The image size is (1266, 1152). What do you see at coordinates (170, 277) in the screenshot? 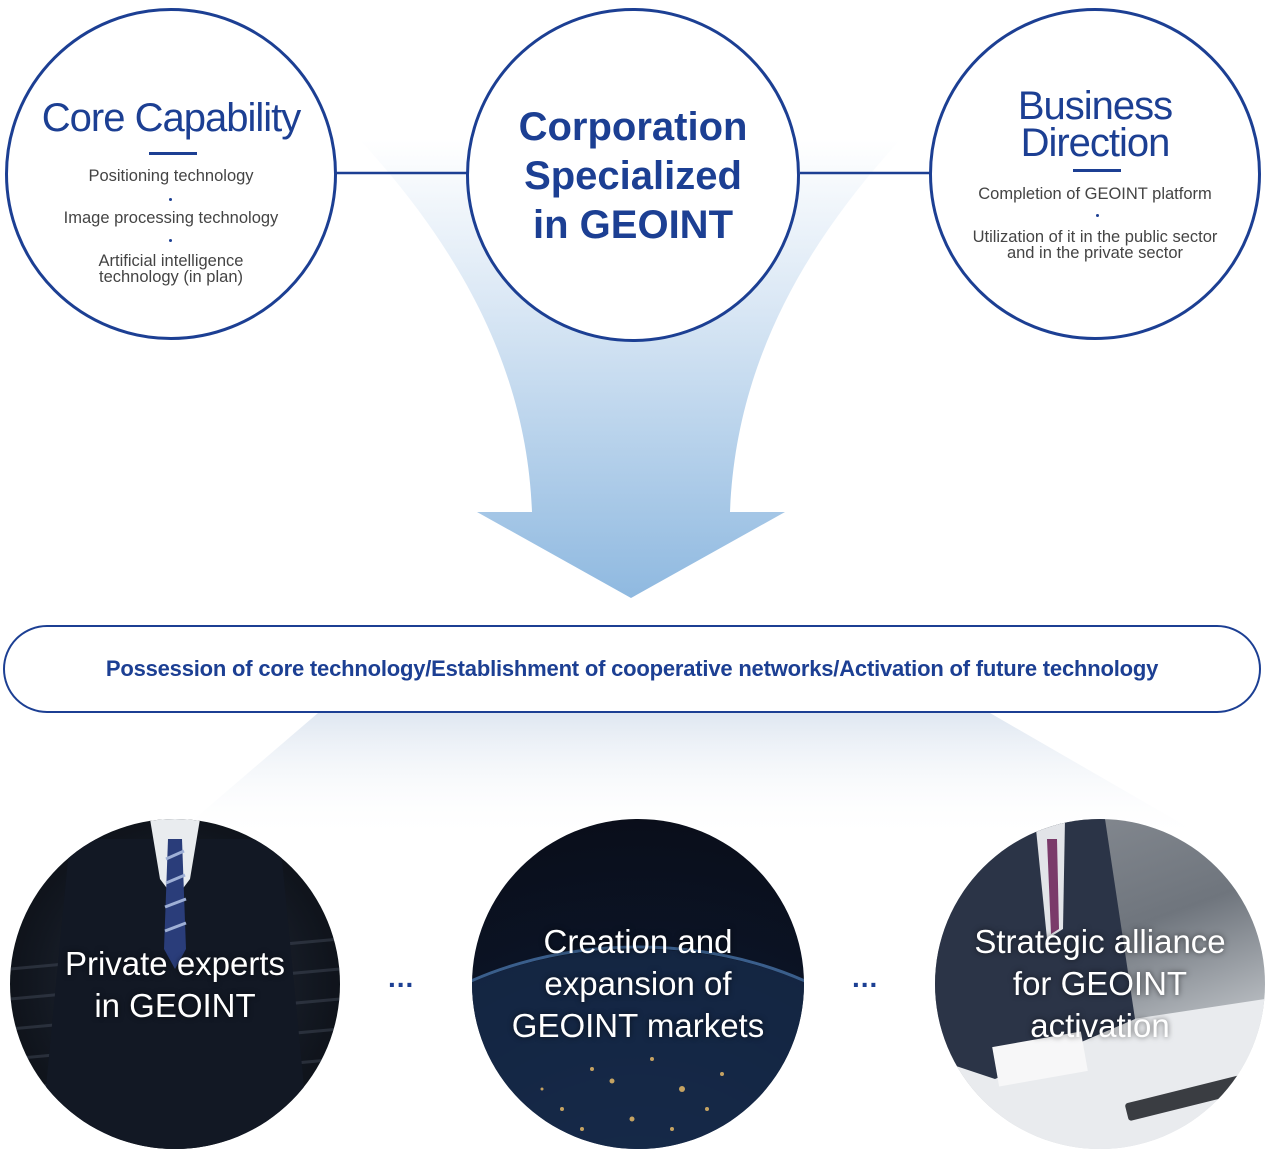
I see `core-item-ai-line2: technology (in plan)` at bounding box center [170, 277].